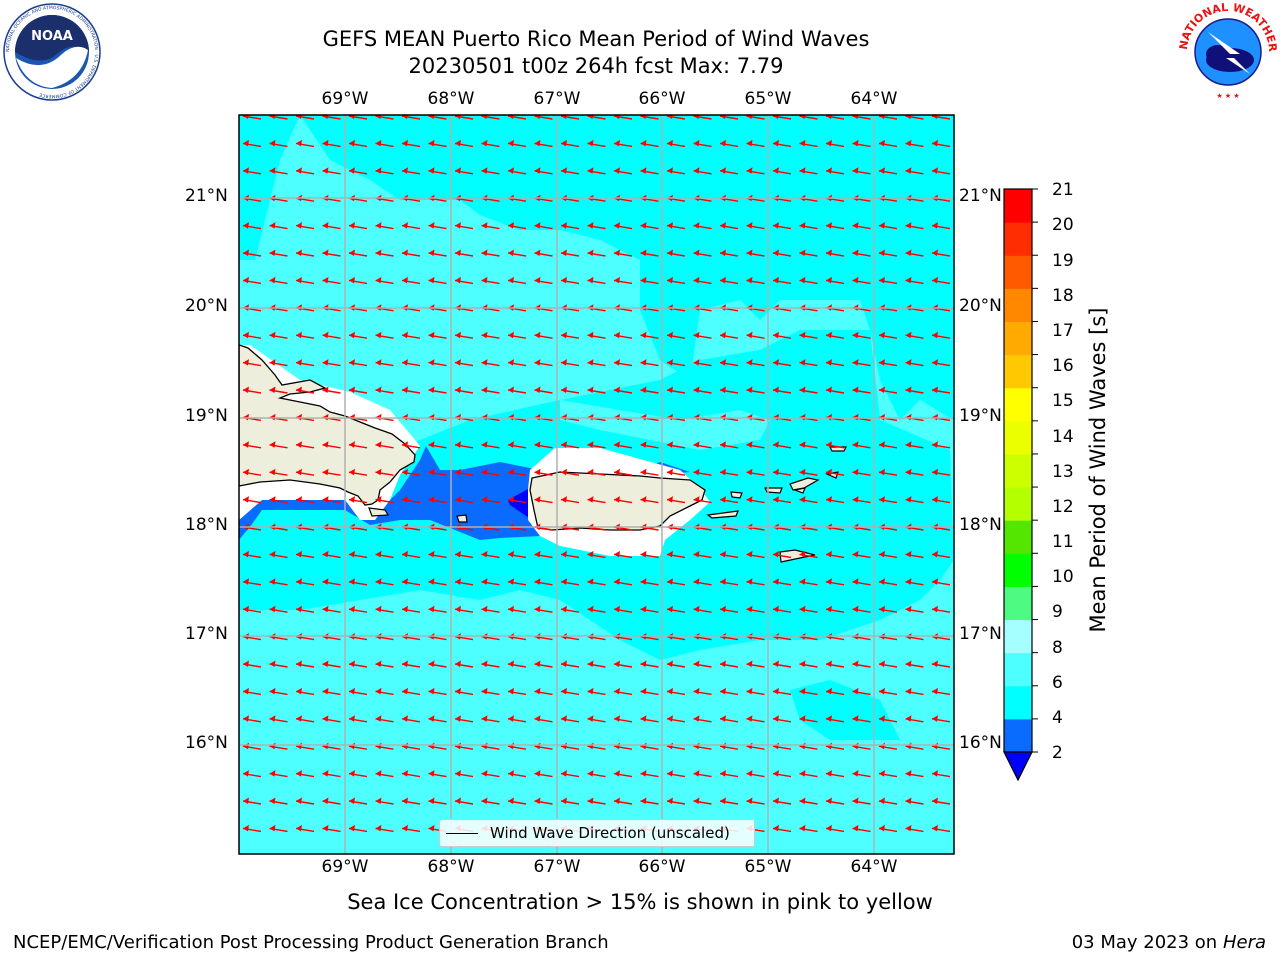 This screenshot has height=960, width=1280. I want to click on lat-label-left: 17°N, so click(206, 634).